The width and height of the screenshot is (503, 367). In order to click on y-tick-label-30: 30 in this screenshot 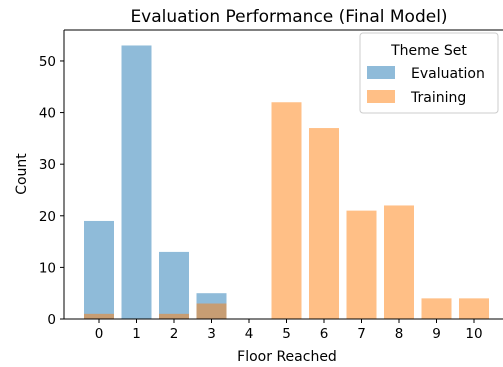, I will do `click(47, 165)`.